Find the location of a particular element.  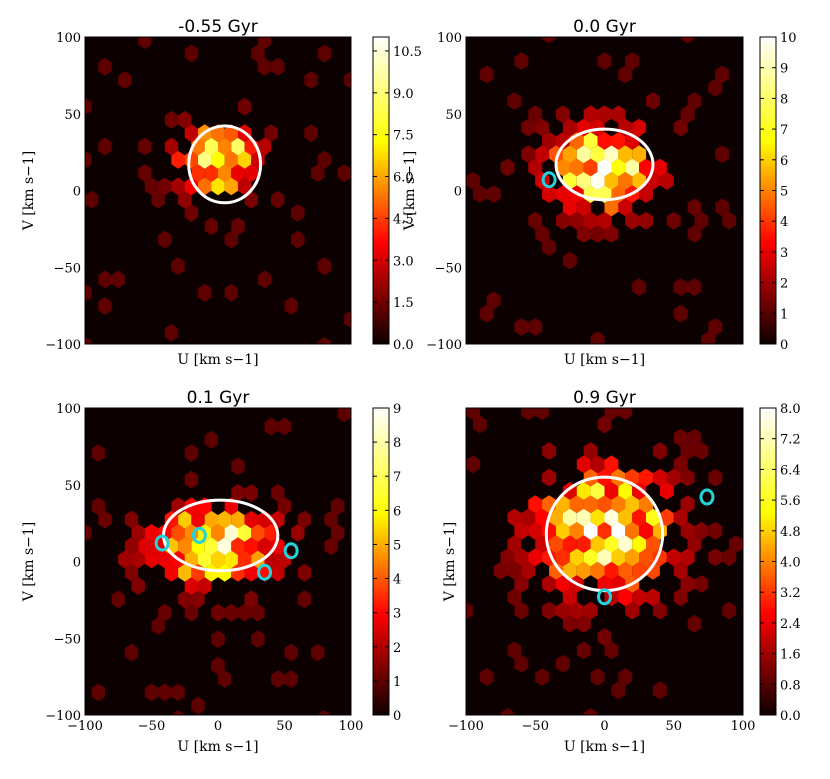

panel-title: 0.9 Gyr is located at coordinates (604, 398).